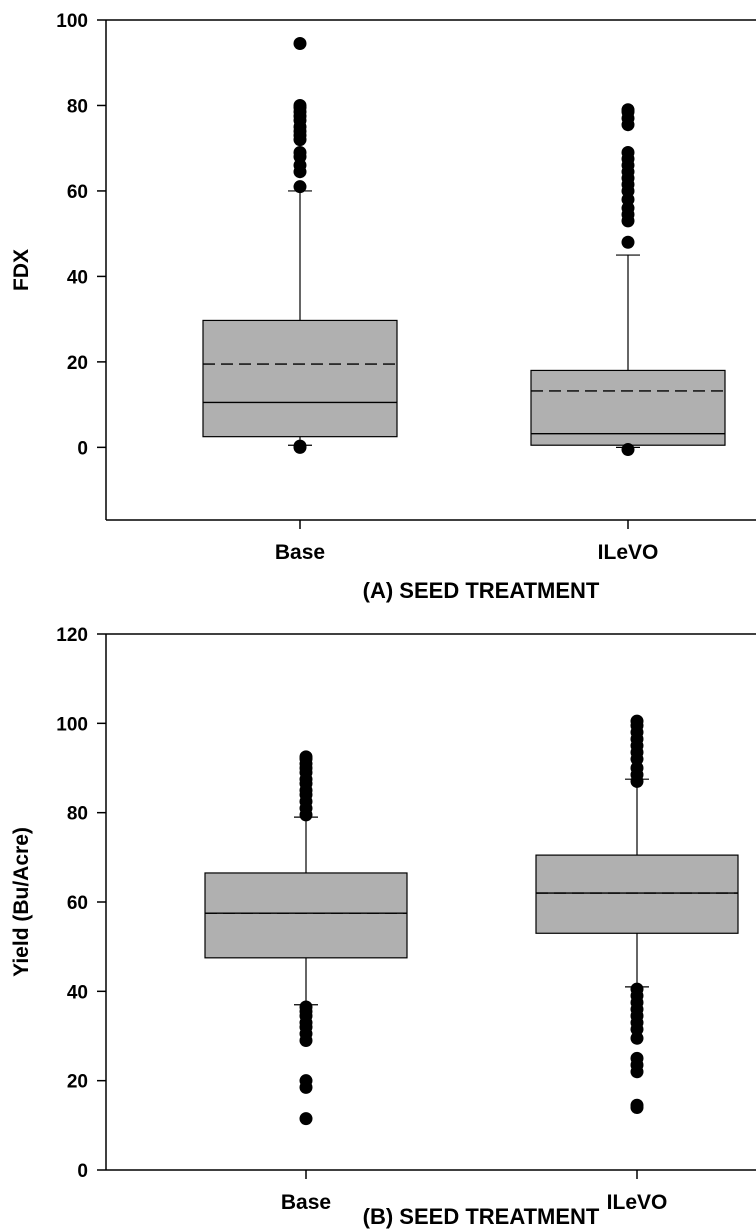  Describe the element at coordinates (72, 635) in the screenshot. I see `y-tick-label: 120` at that location.